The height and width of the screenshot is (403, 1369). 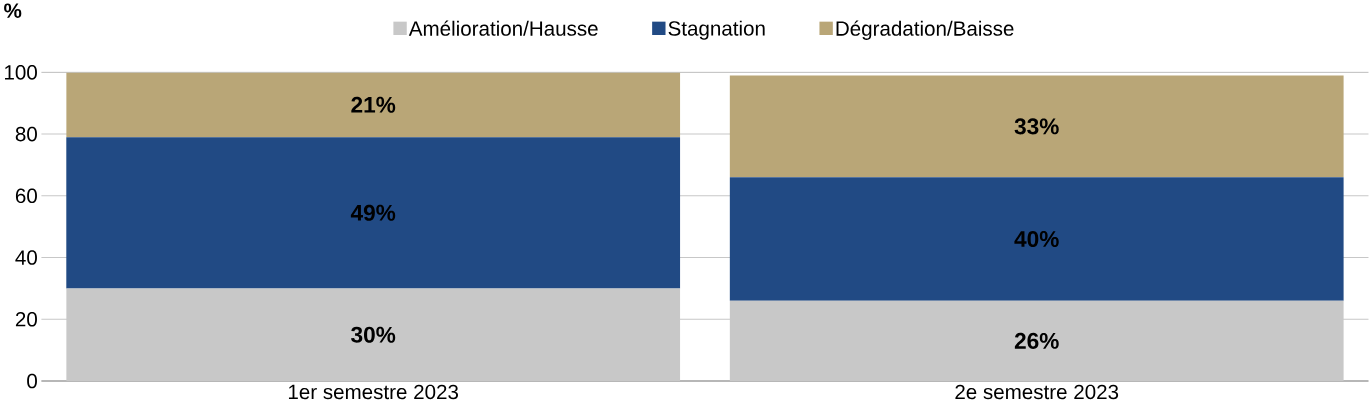 I want to click on data-label: 49%, so click(x=373, y=212).